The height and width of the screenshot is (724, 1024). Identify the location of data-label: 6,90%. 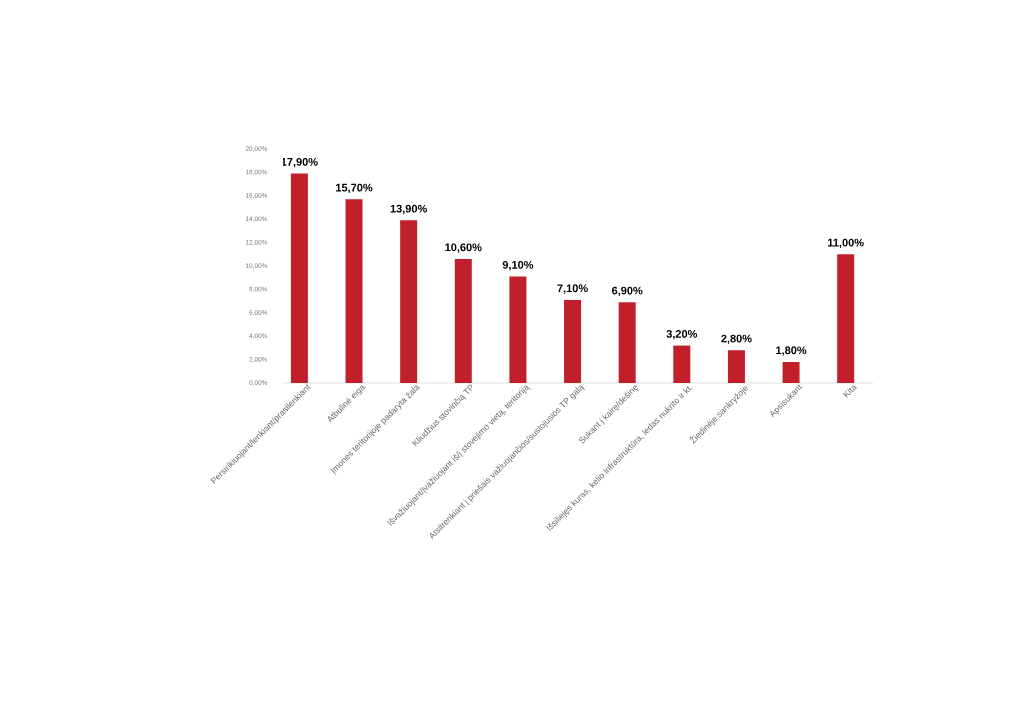
(627, 291).